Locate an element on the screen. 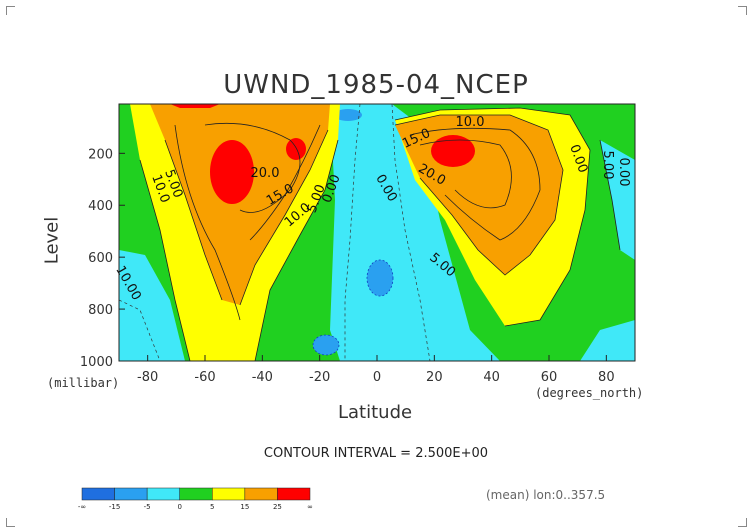 This screenshot has height=532, width=752. x-tick-label: -40 is located at coordinates (262, 377).